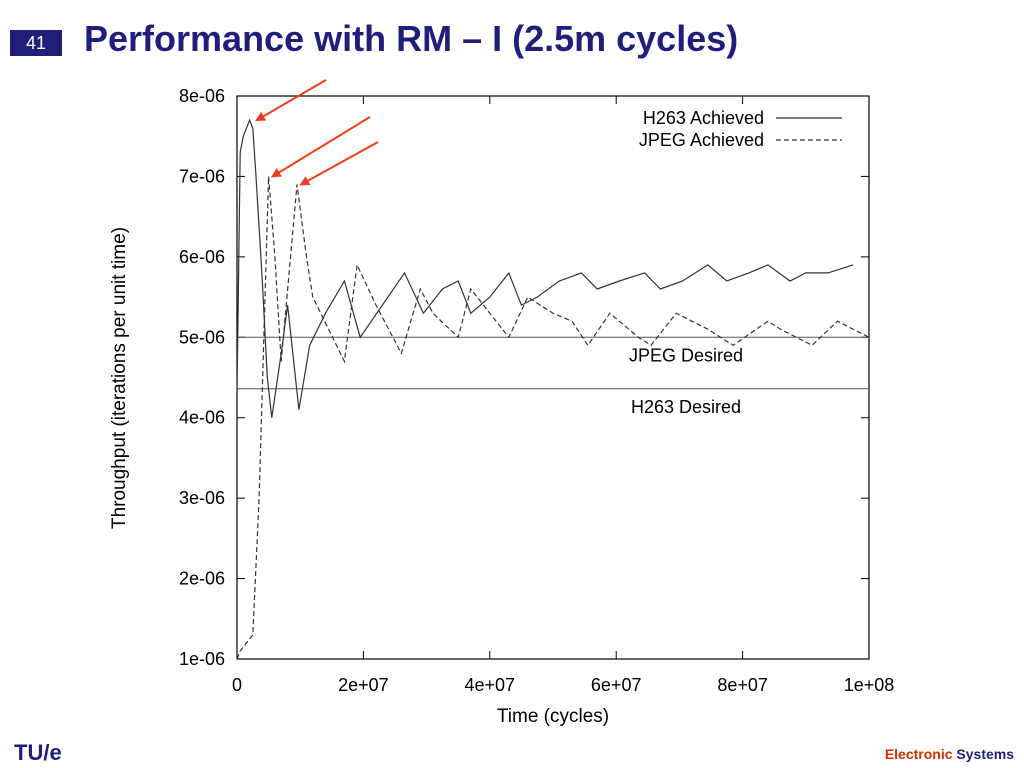  Describe the element at coordinates (363, 685) in the screenshot. I see `x-tick-label: 2e+07` at that location.